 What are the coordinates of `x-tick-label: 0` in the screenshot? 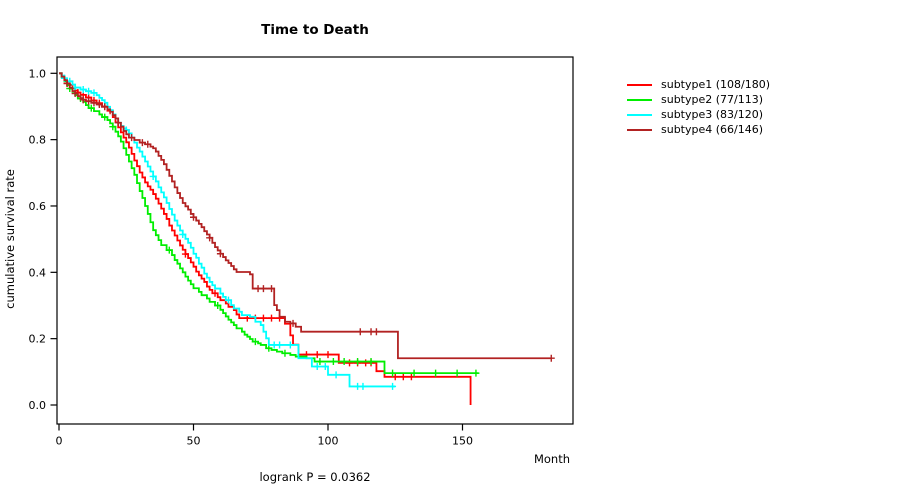 It's located at (59, 441).